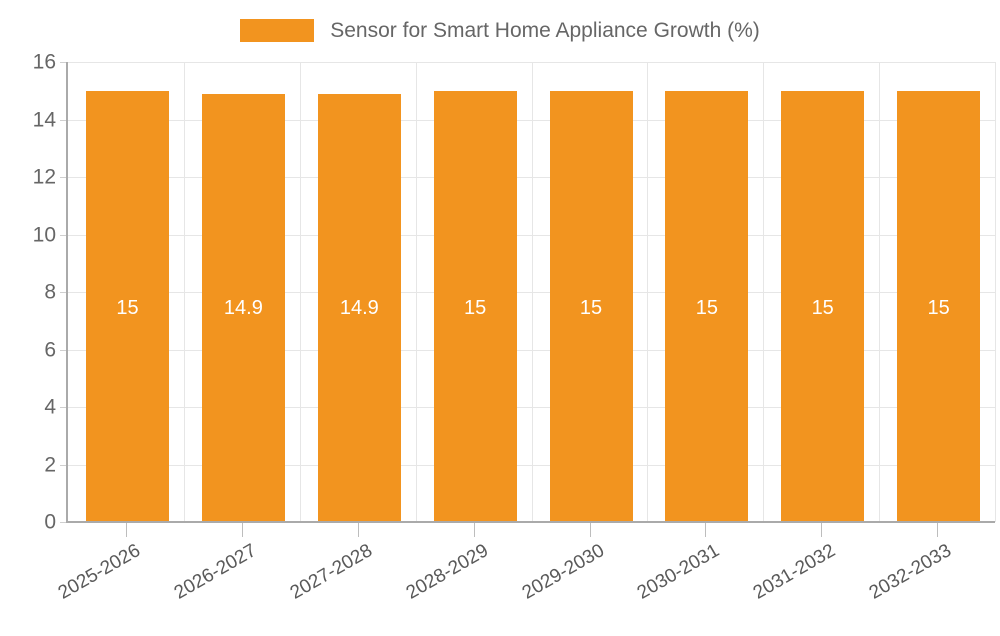 This screenshot has height=636, width=1000. Describe the element at coordinates (28, 300) in the screenshot. I see `y-axis-tick-labels: 0 2 4 6 8 10 12 14 16` at that location.